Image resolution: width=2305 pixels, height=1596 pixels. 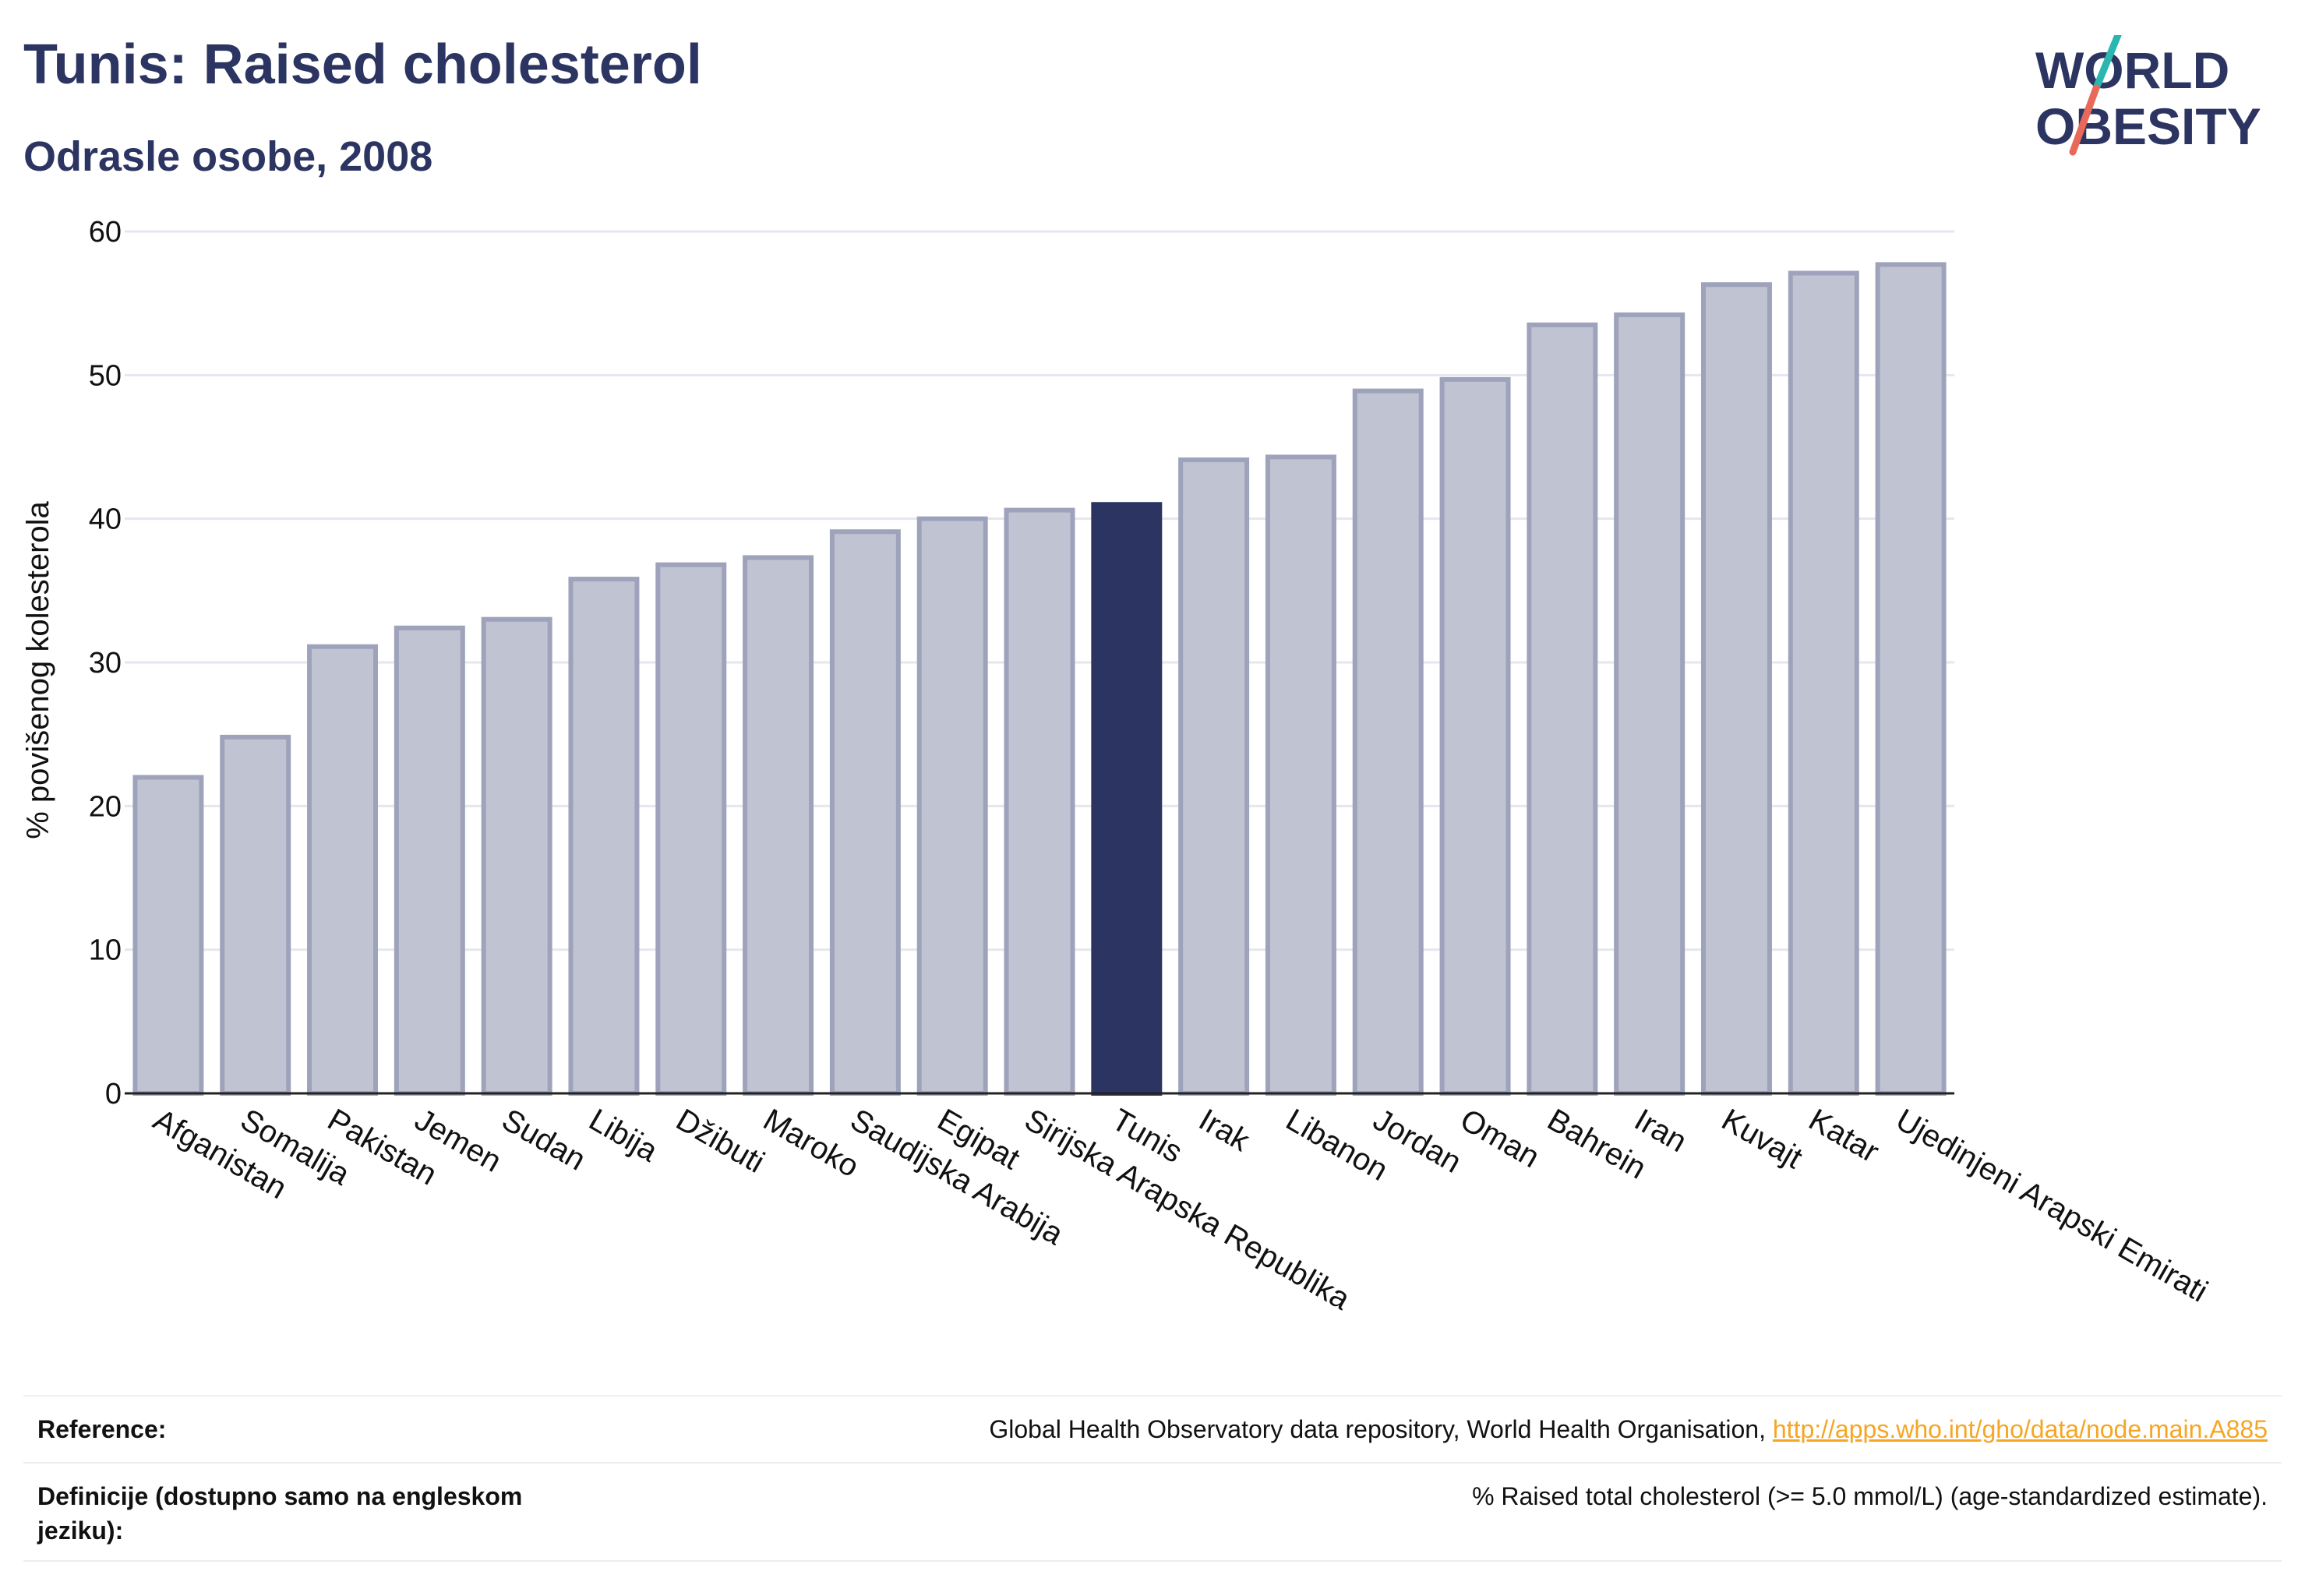 What do you see at coordinates (1762, 1139) in the screenshot?
I see `x-tick-label: Kuvajt` at bounding box center [1762, 1139].